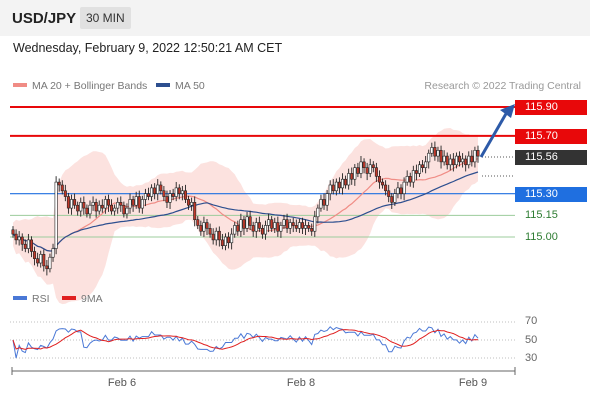 The height and width of the screenshot is (400, 590). What do you see at coordinates (551, 157) in the screenshot?
I see `level-label-last-price: 115.56` at bounding box center [551, 157].